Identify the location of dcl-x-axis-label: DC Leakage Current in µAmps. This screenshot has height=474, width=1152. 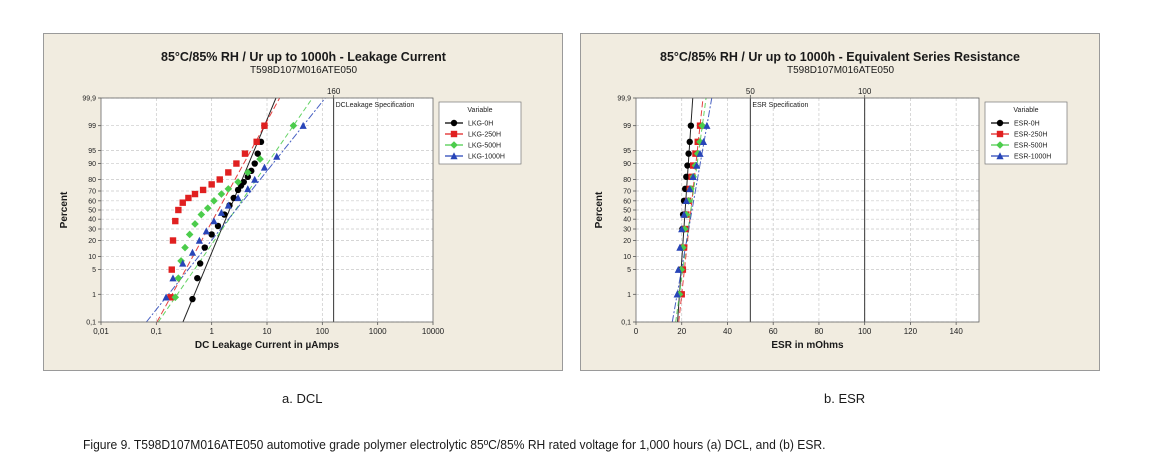
(267, 345).